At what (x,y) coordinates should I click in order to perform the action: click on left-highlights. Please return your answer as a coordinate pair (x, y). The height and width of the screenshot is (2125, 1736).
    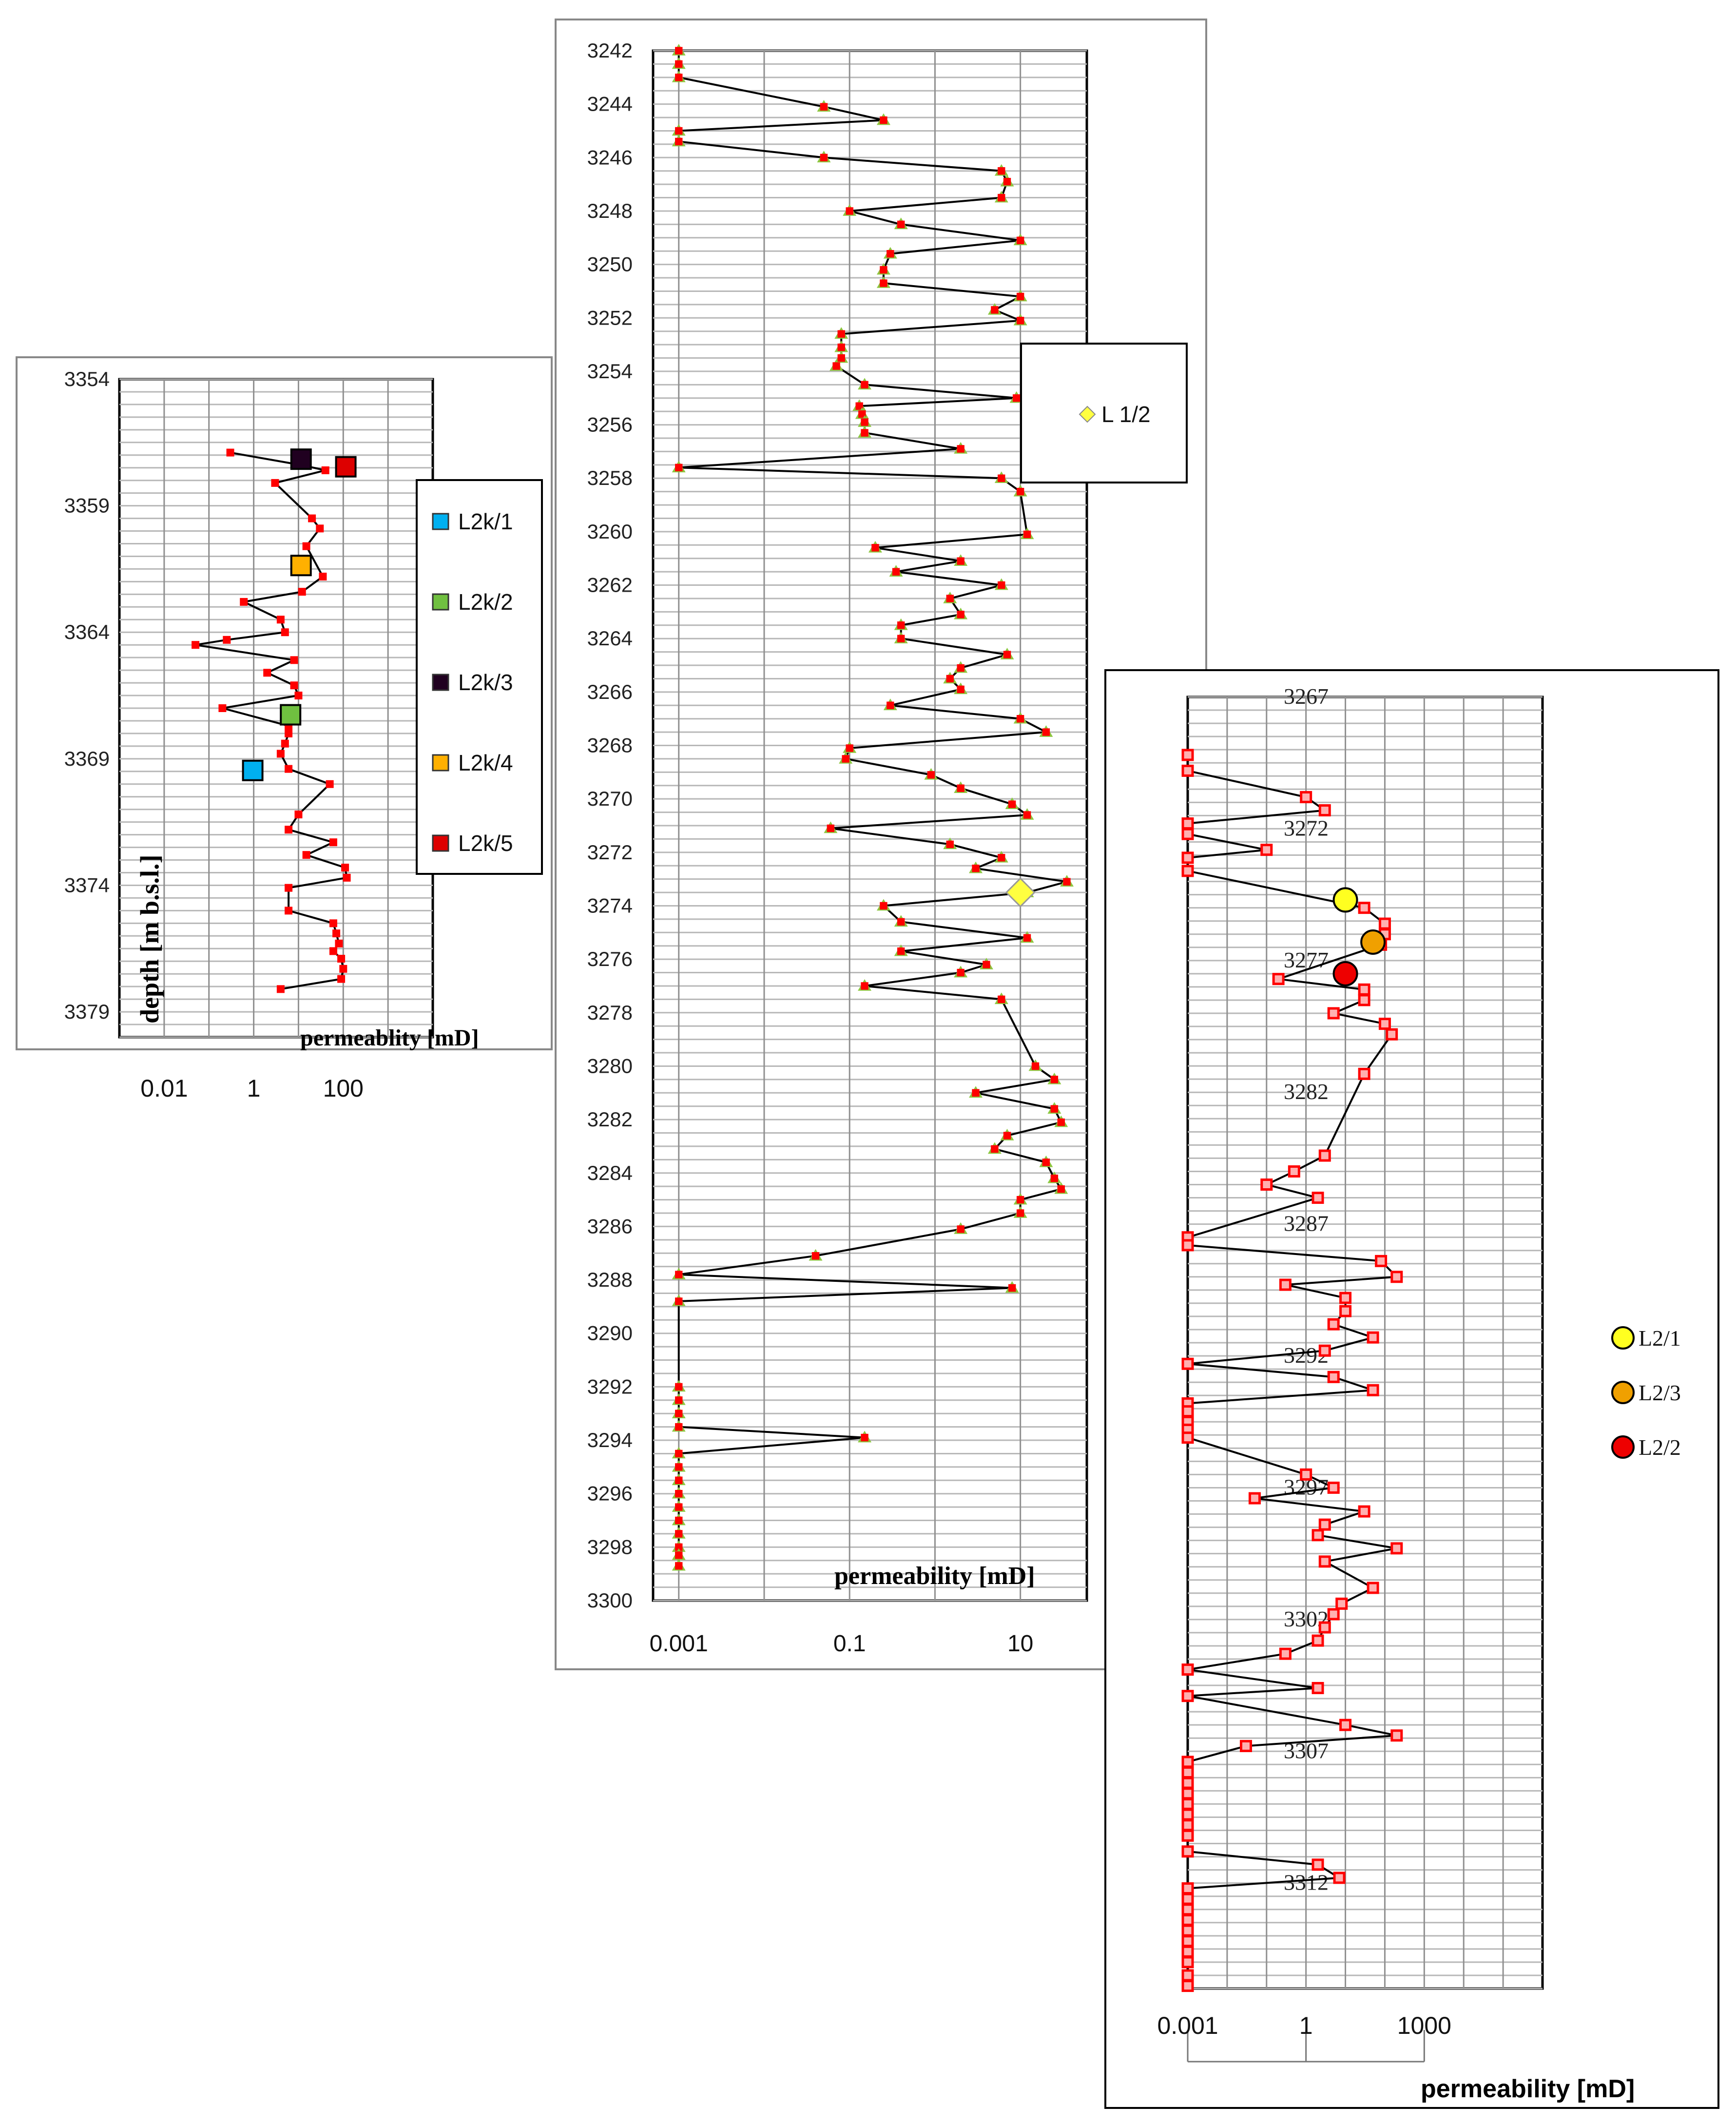
    Looking at the image, I should click on (299, 614).